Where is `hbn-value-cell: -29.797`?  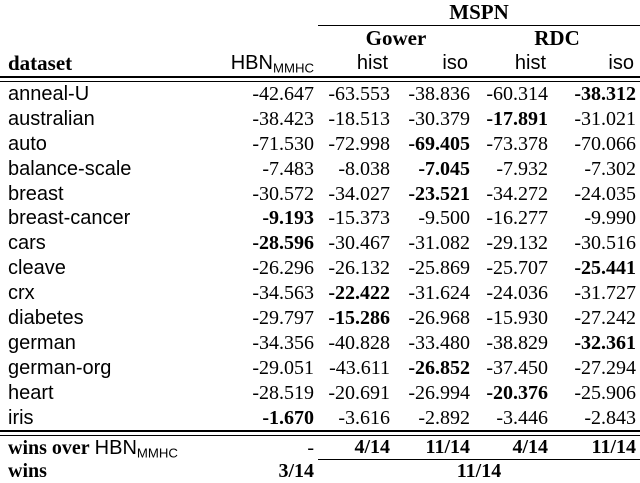 hbn-value-cell: -29.797 is located at coordinates (283, 317).